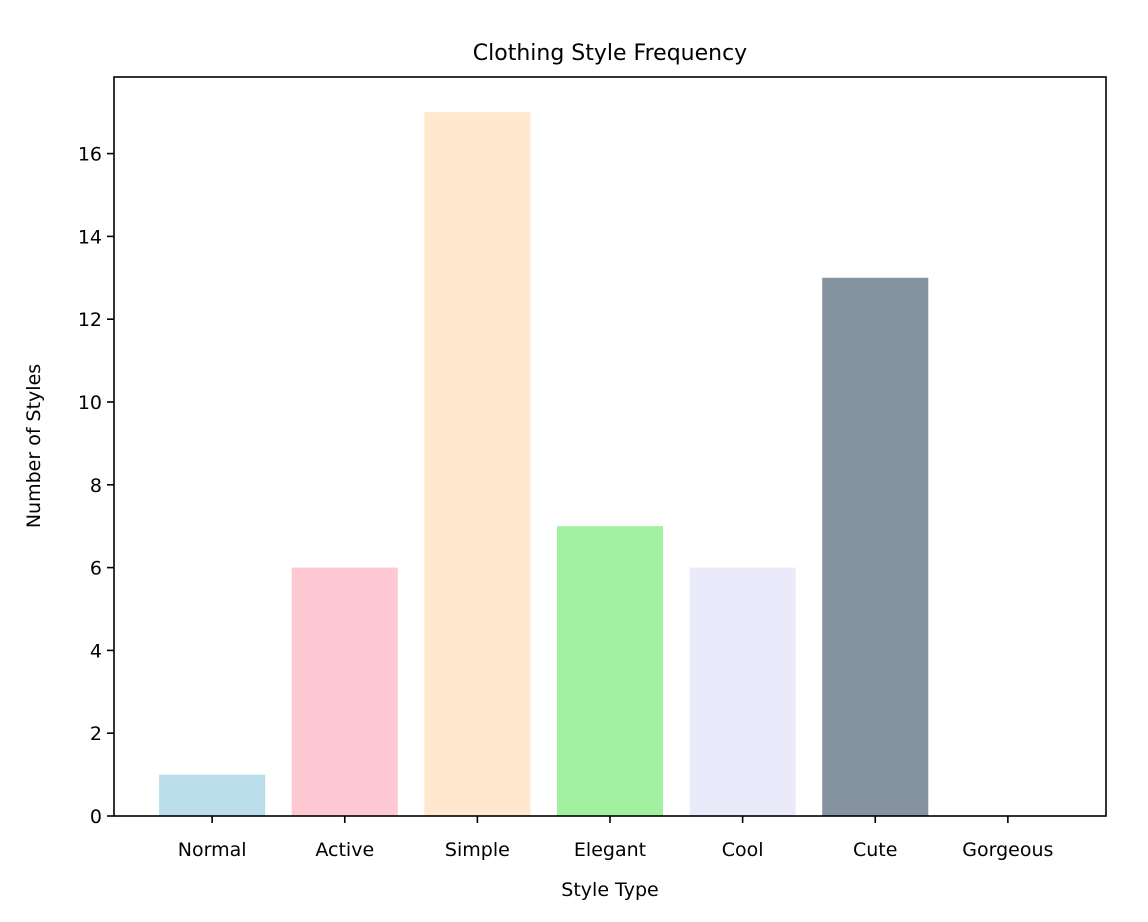  What do you see at coordinates (875, 546) in the screenshot?
I see `bar-cute` at bounding box center [875, 546].